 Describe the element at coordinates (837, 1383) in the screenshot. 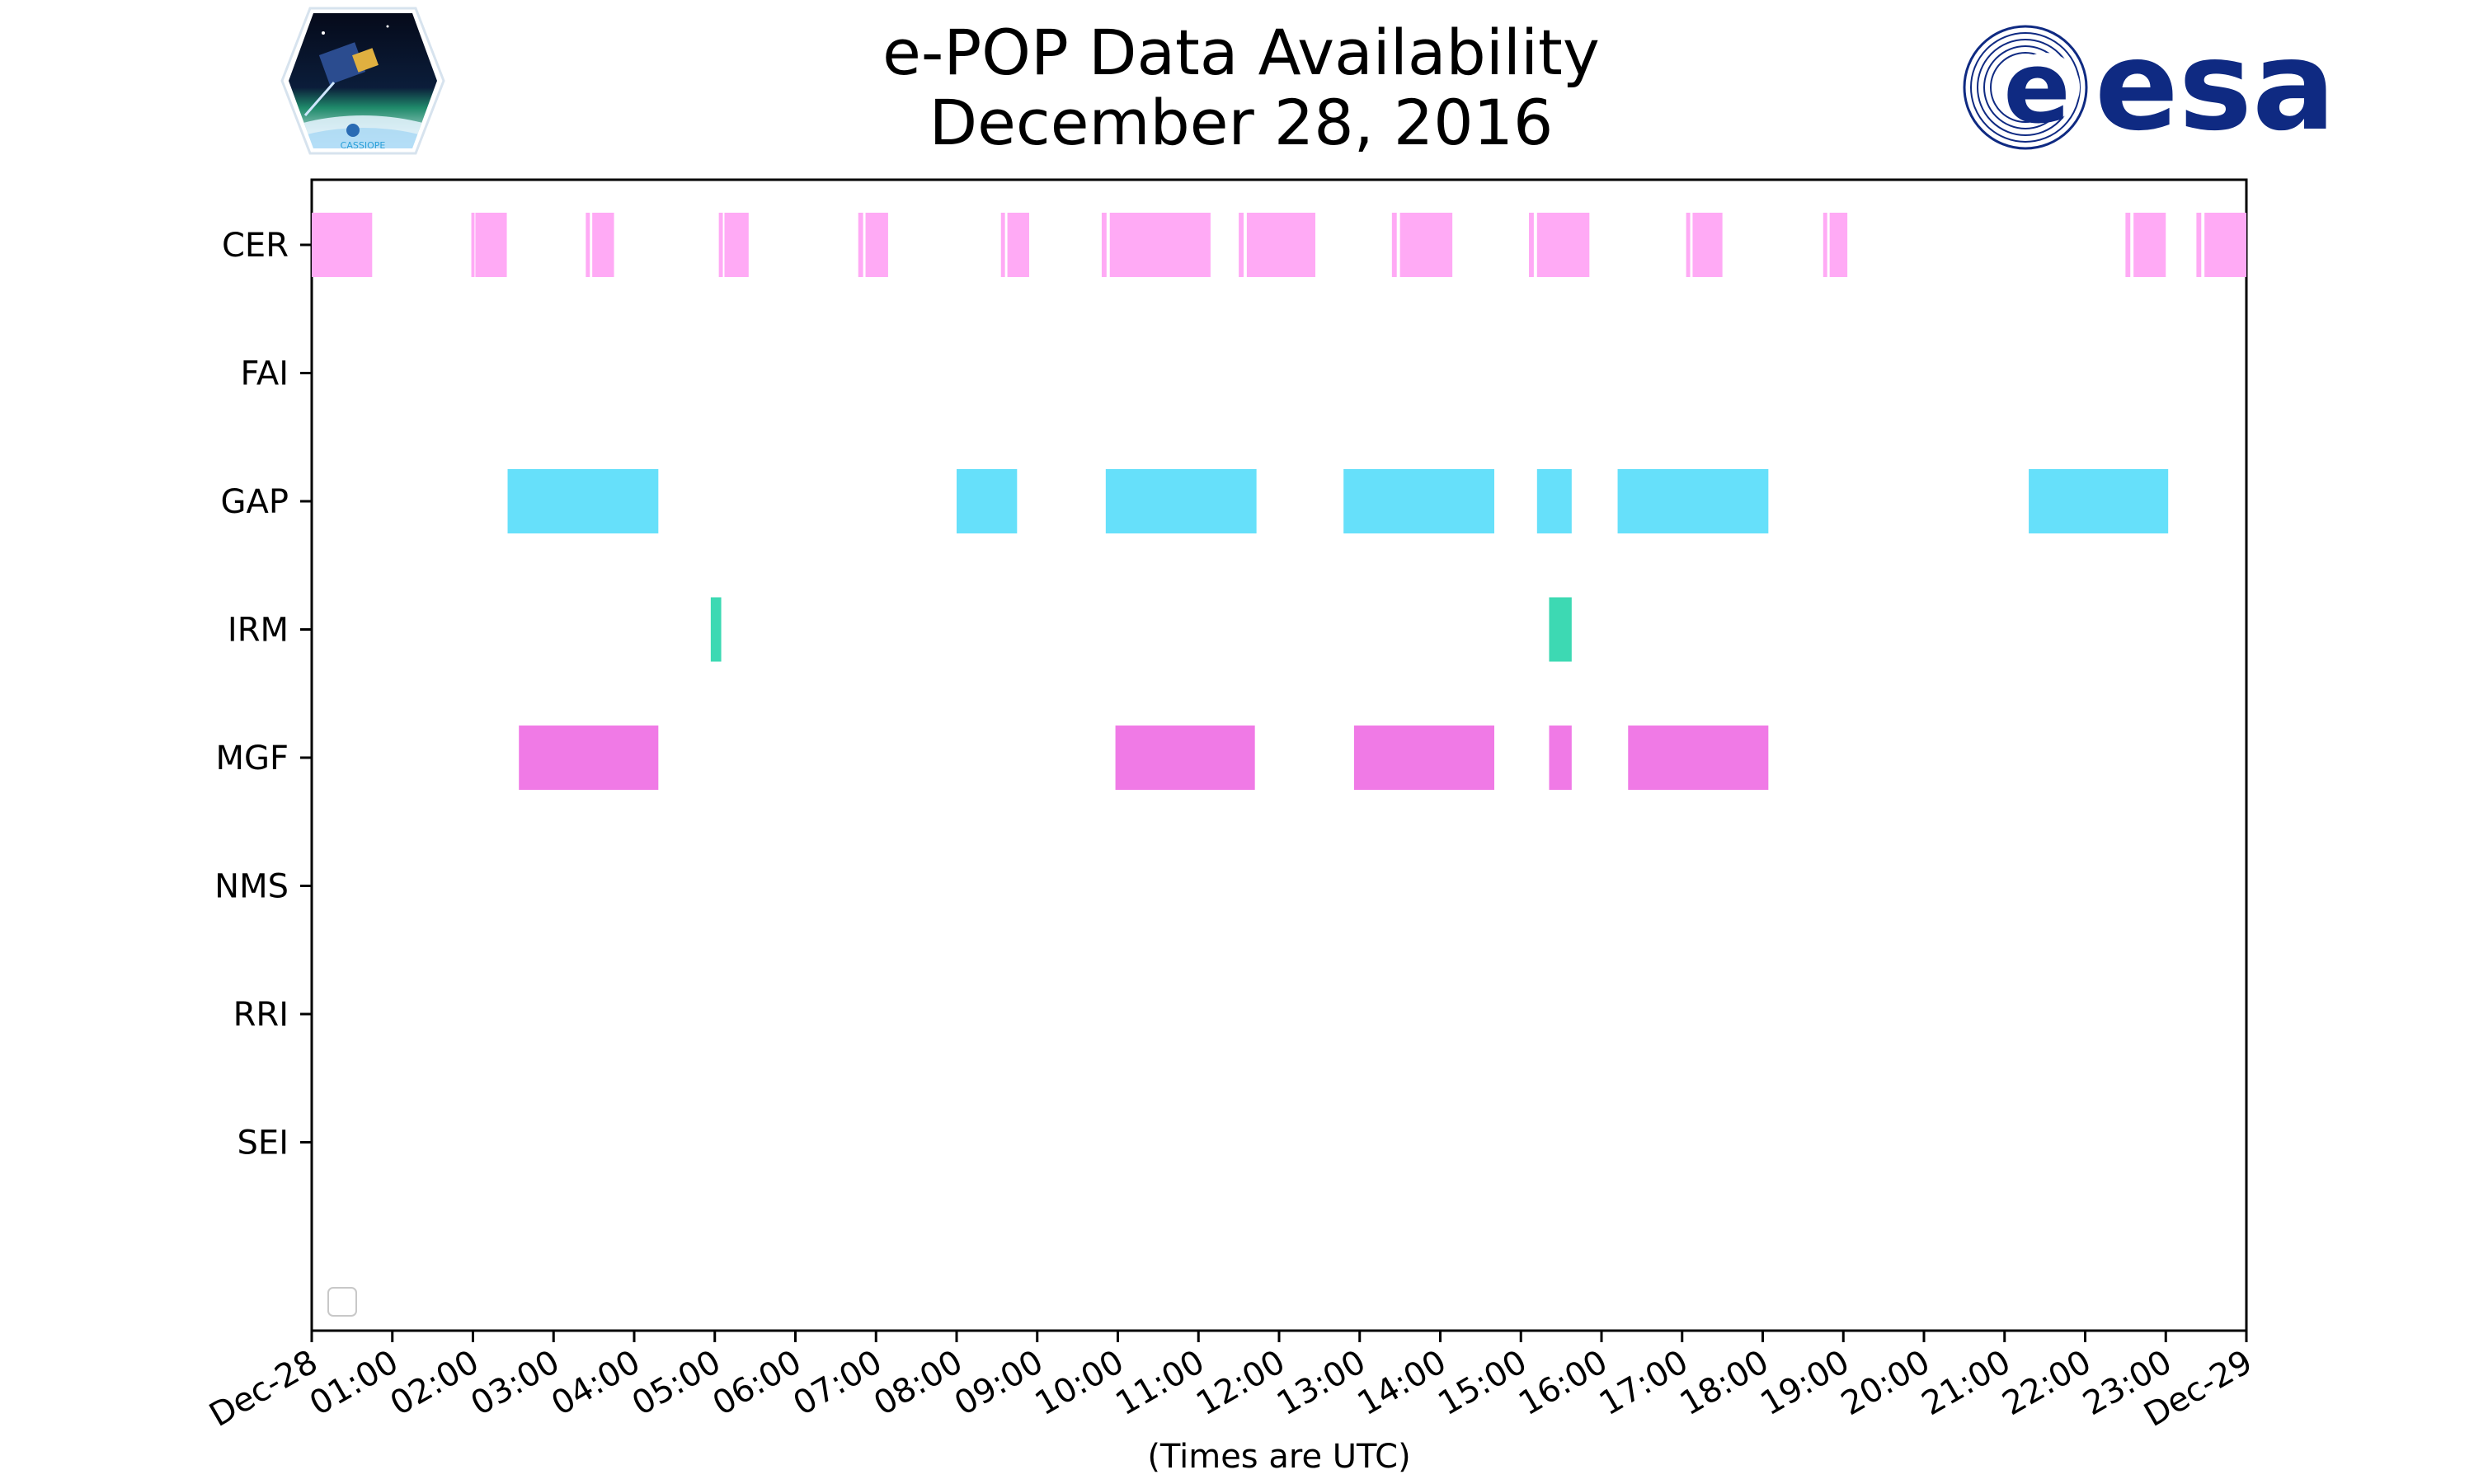

I see `x-tick-label-7: 07:00` at that location.